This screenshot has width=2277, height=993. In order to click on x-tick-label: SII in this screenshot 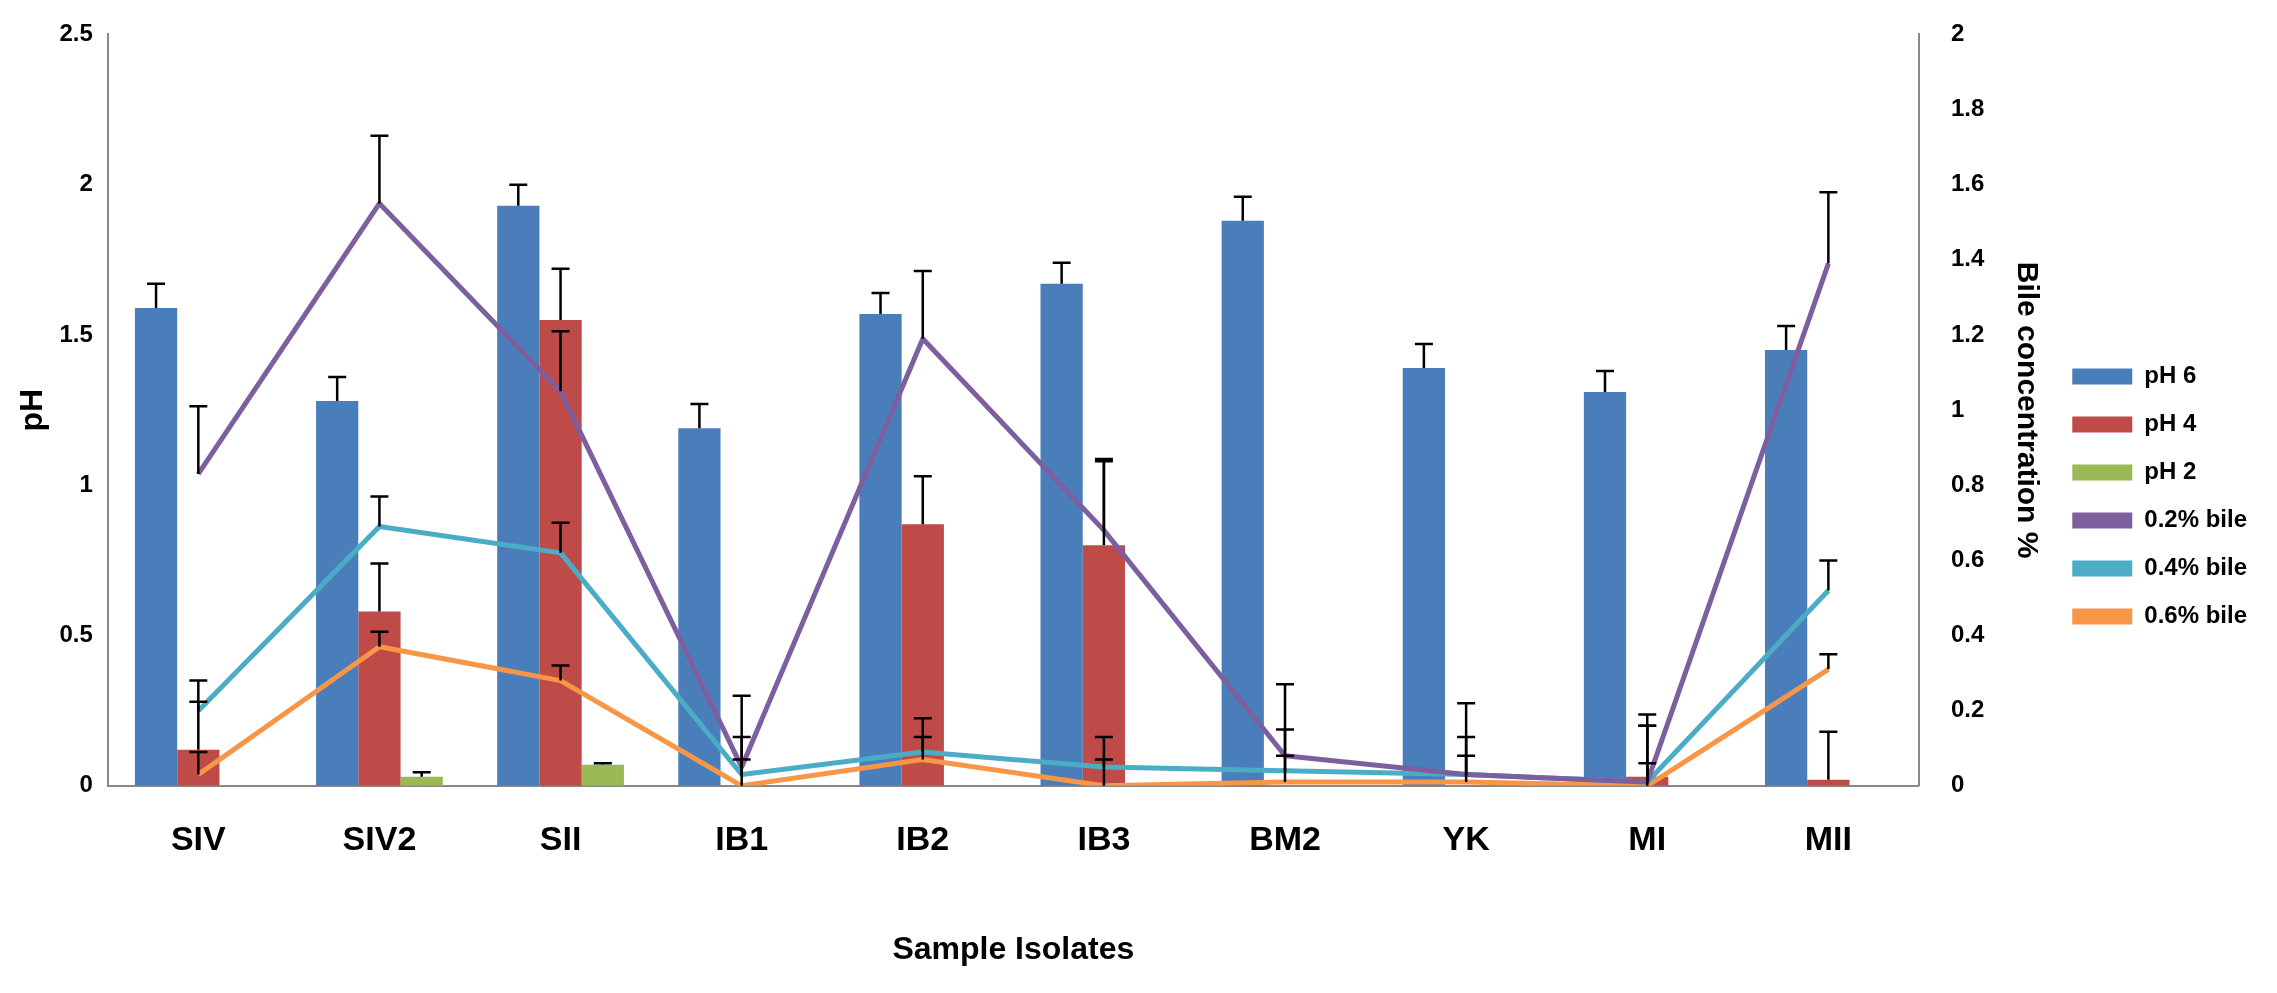, I will do `click(560, 837)`.